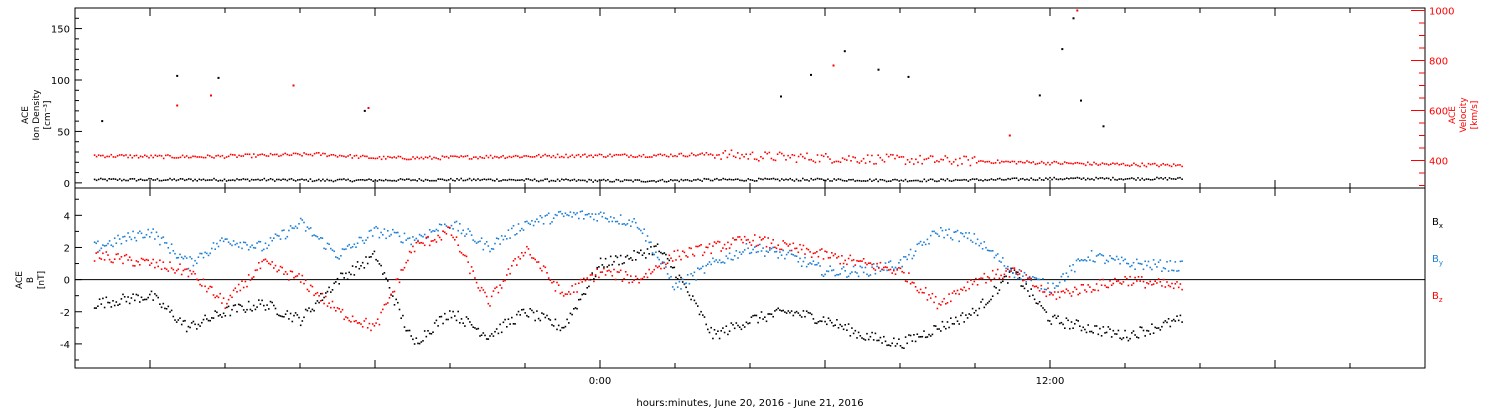 The image size is (1500, 410). Describe the element at coordinates (31, 280) in the screenshot. I see `y-axis-label: ACE B [nT]` at that location.